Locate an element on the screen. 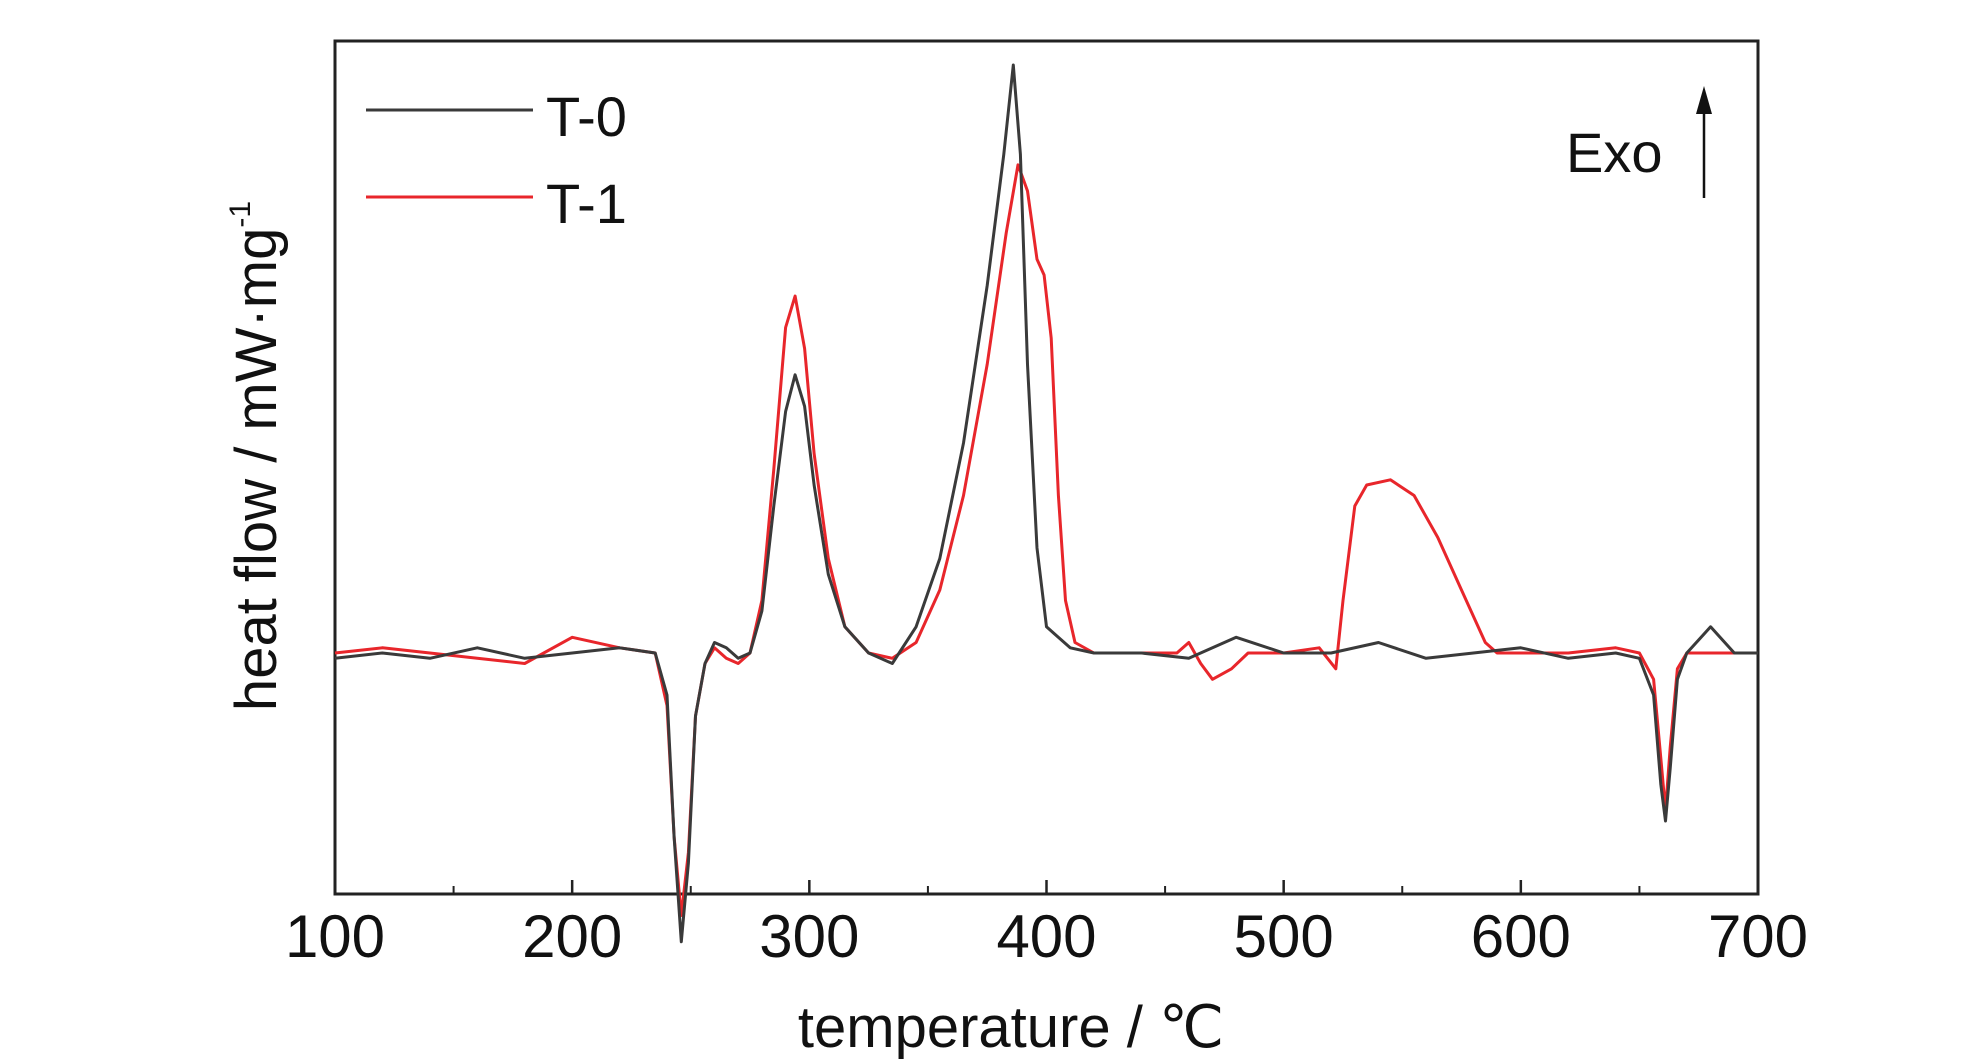 The height and width of the screenshot is (1063, 1984). x-axis: 100 200 300 400 500 600 700 is located at coordinates (1046, 925).